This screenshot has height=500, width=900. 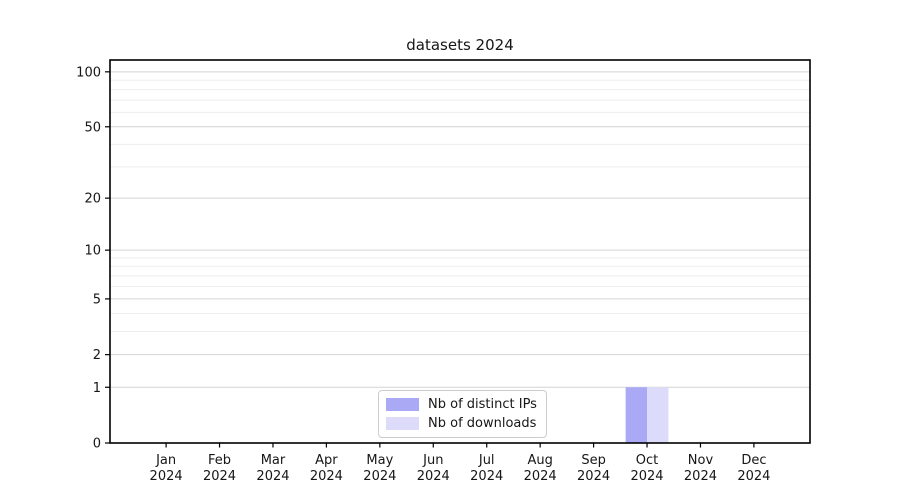 What do you see at coordinates (462, 414) in the screenshot?
I see `legend: Nb of distinct IPs Nb of downloads` at bounding box center [462, 414].